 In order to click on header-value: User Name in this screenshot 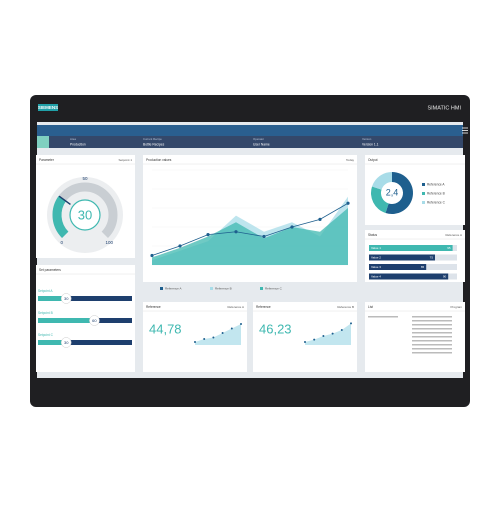, I will do `click(261, 144)`.